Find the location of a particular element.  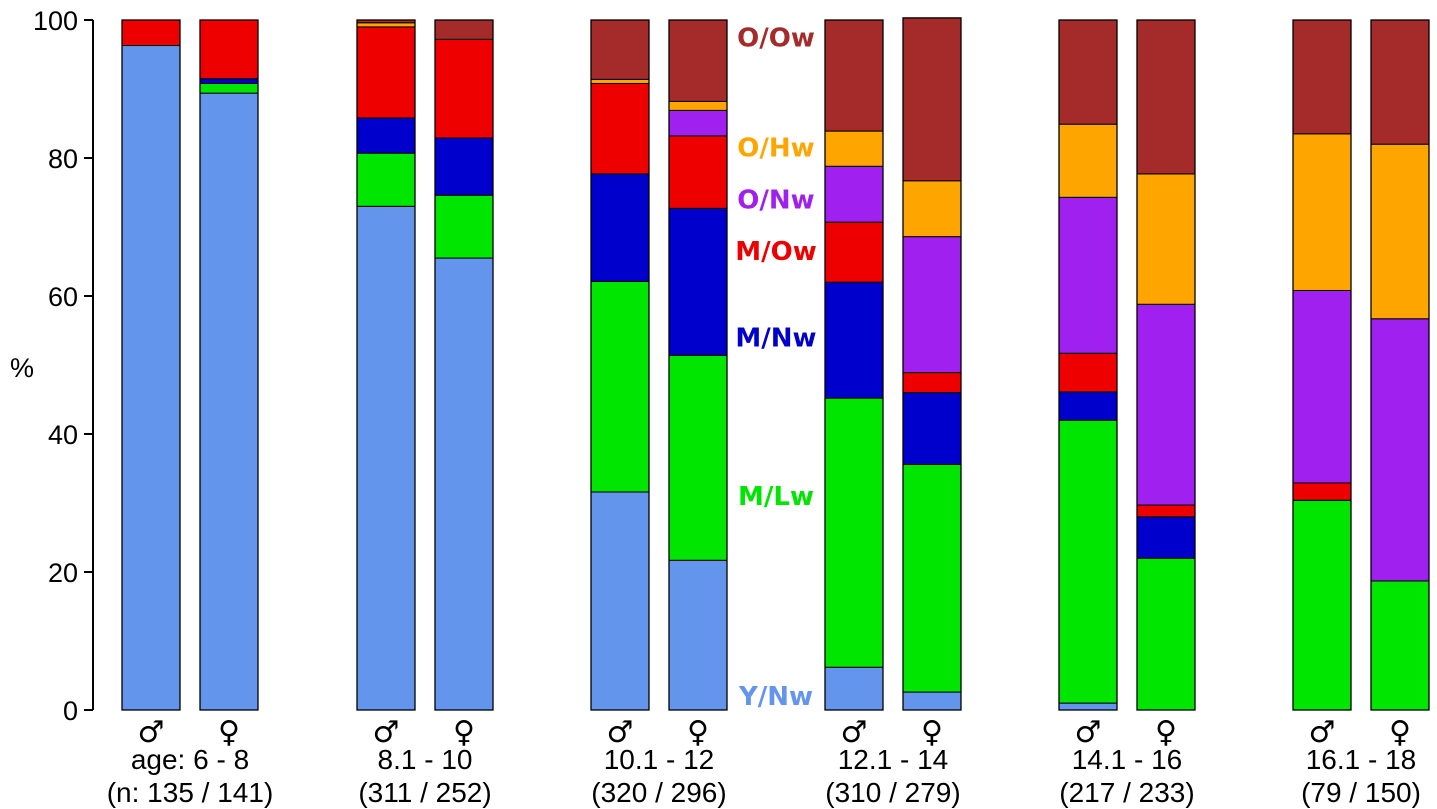

y-tick-label: 20 is located at coordinates (63, 573).